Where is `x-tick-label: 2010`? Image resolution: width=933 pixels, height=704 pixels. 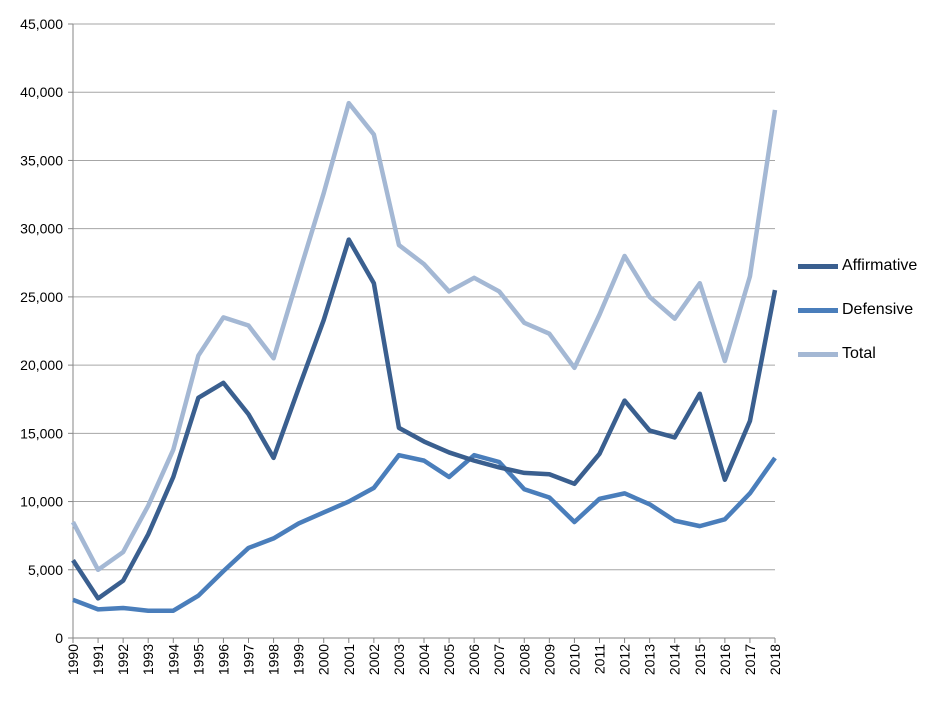
x-tick-label: 2010 is located at coordinates (574, 659).